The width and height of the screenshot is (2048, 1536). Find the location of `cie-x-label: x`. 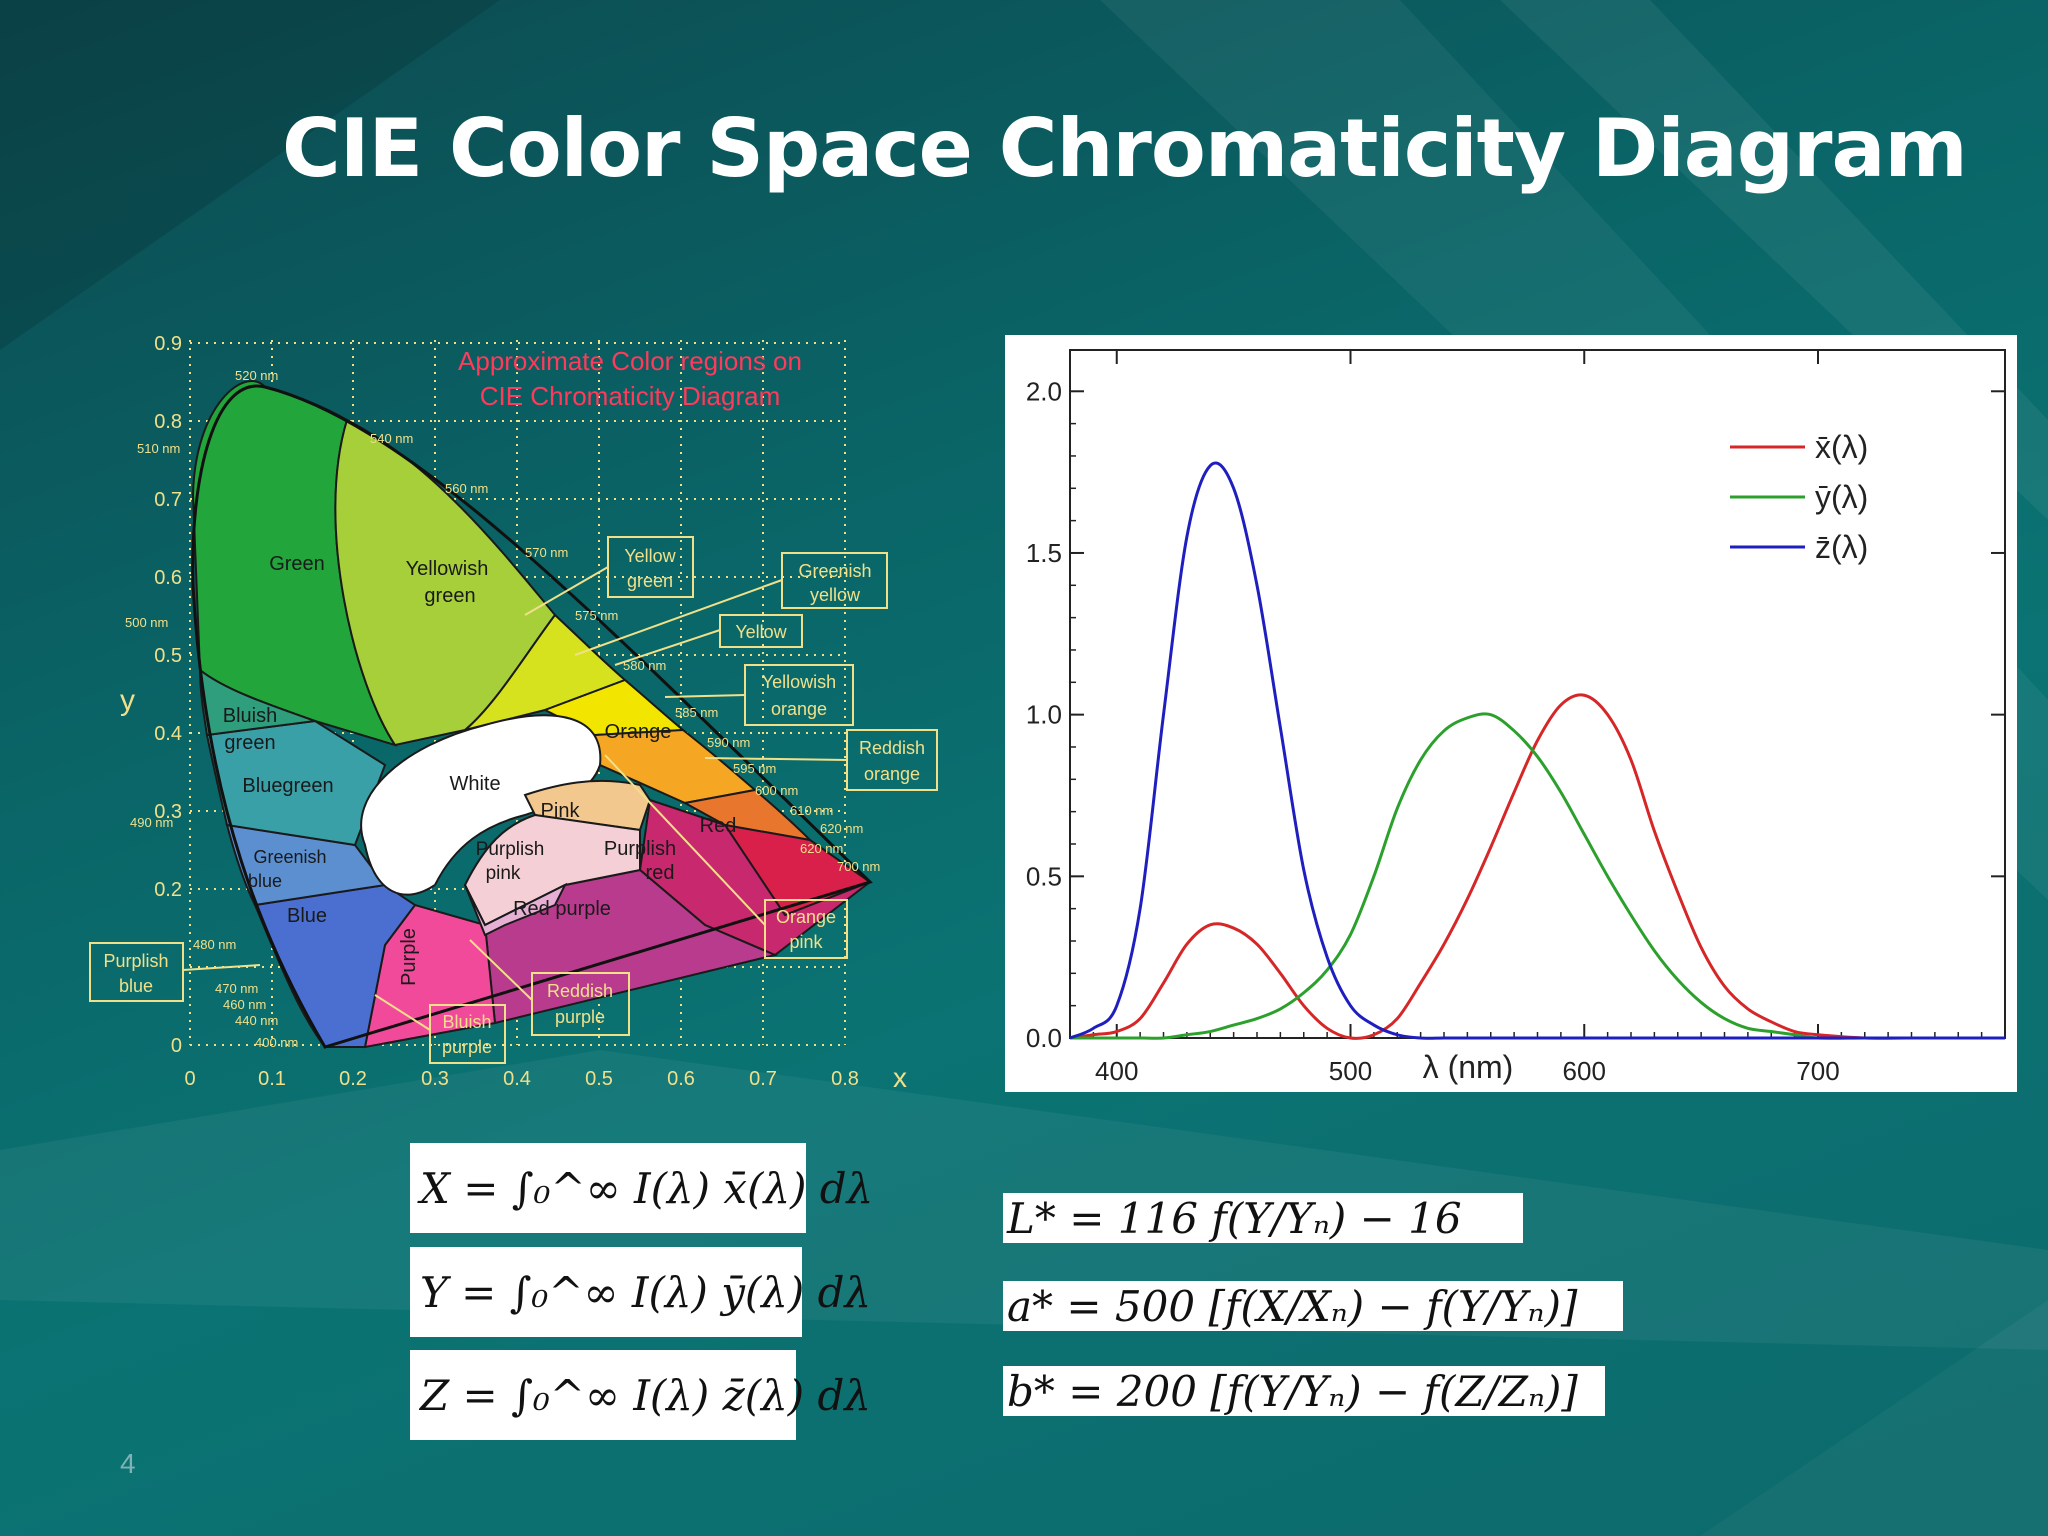

cie-x-label: x is located at coordinates (900, 1077).